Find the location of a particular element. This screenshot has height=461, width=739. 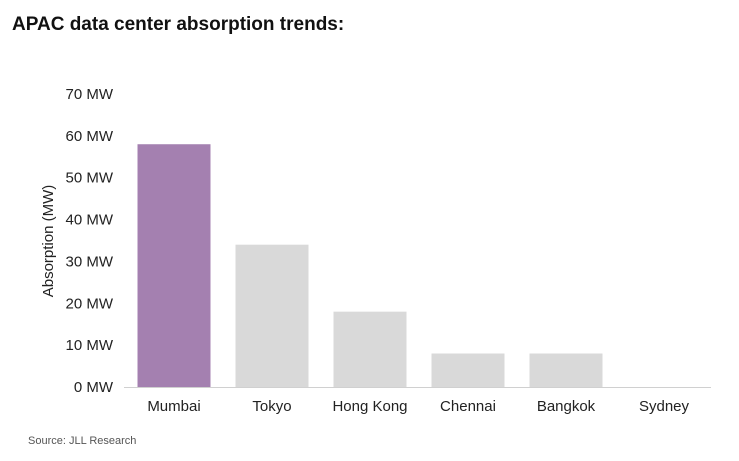

bar-bangkok is located at coordinates (566, 370).